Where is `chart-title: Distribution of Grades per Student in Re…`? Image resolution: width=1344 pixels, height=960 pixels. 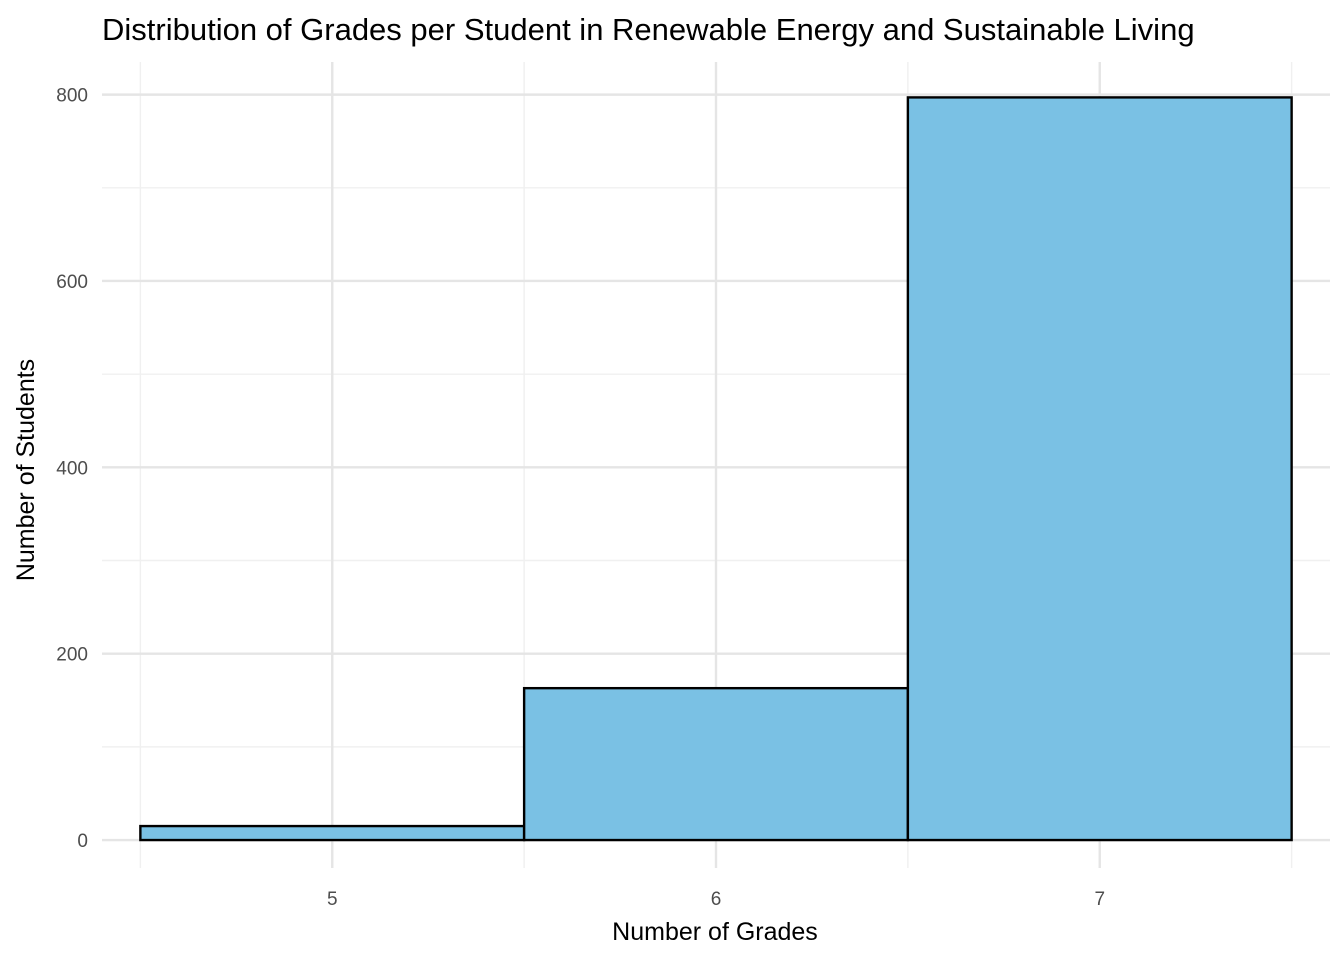
chart-title: Distribution of Grades per Student in Re… is located at coordinates (648, 29).